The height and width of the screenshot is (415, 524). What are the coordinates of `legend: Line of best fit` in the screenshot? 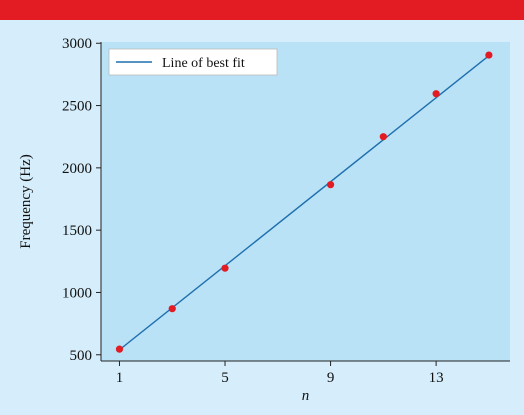 It's located at (193, 62).